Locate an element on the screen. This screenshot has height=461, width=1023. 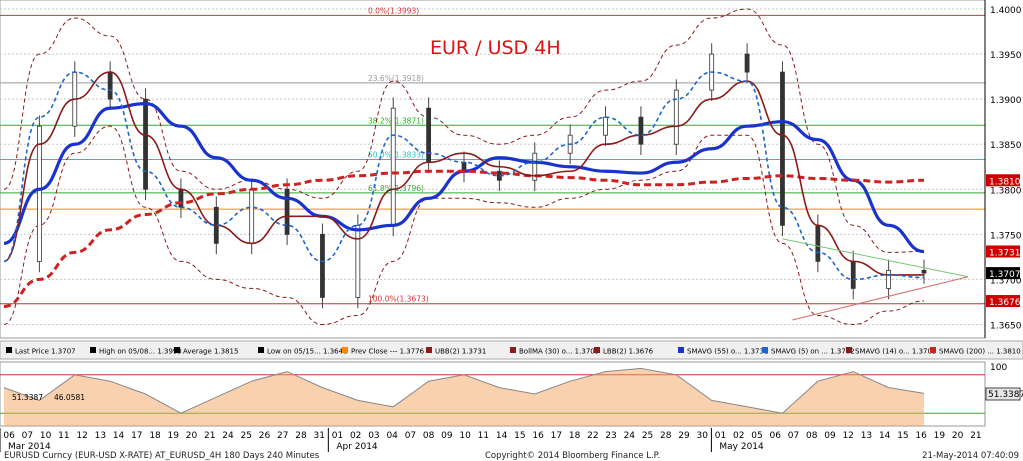
fib-label: 38.2%(1.3871) is located at coordinates (396, 120).